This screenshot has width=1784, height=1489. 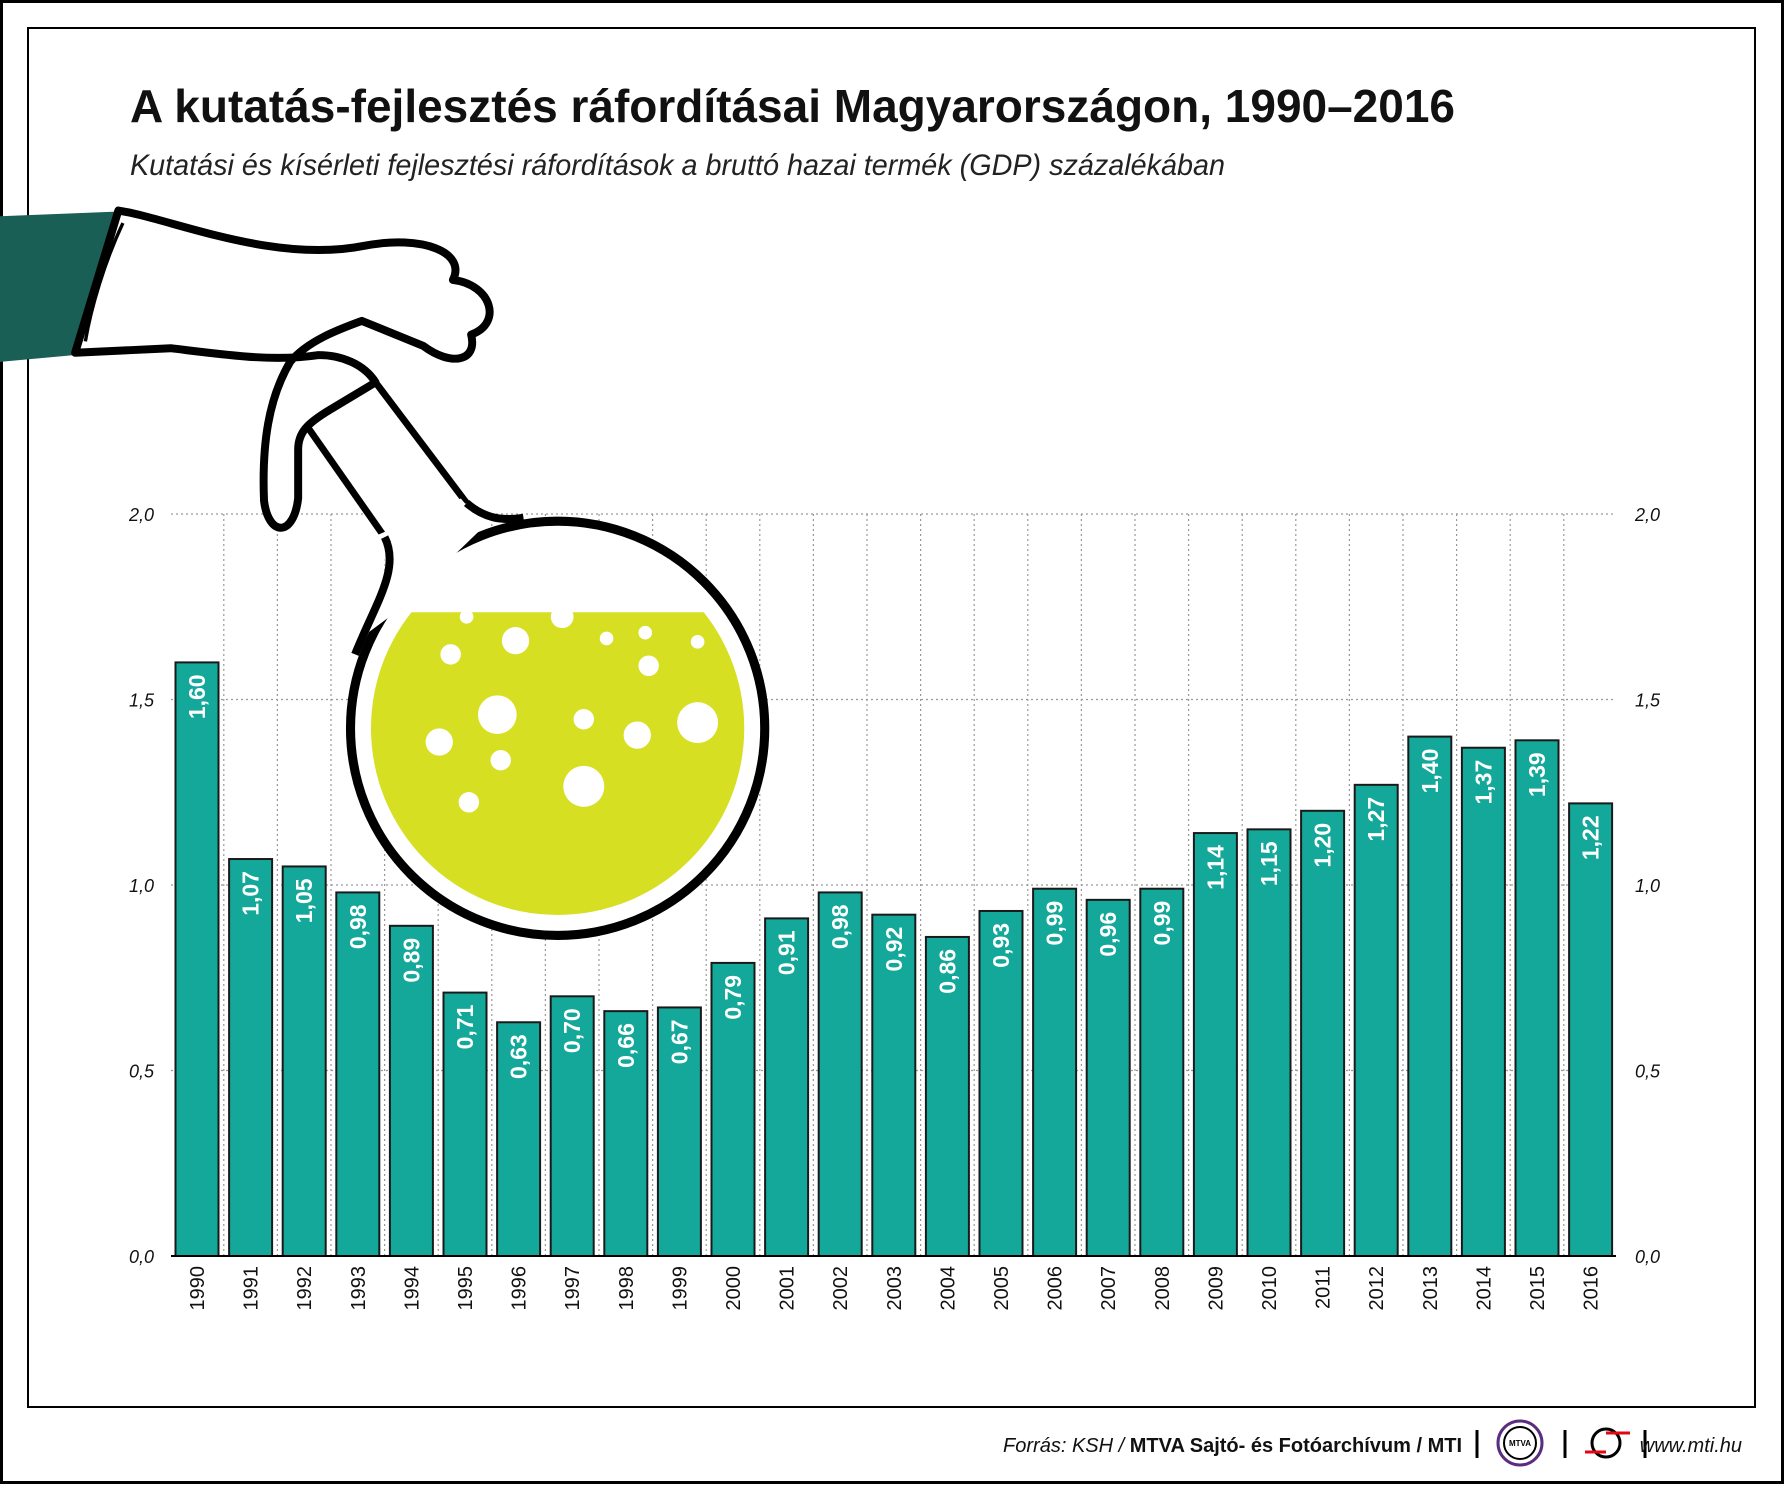 I want to click on data-label: 0,86, so click(x=947, y=971).